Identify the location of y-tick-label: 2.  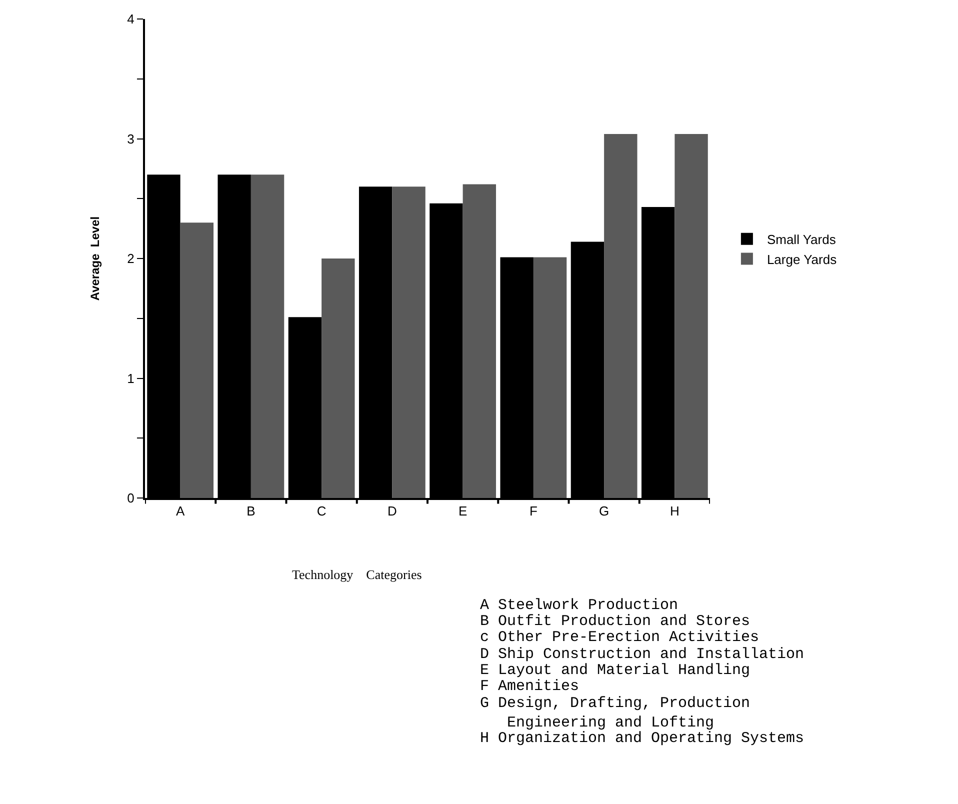
(130, 258).